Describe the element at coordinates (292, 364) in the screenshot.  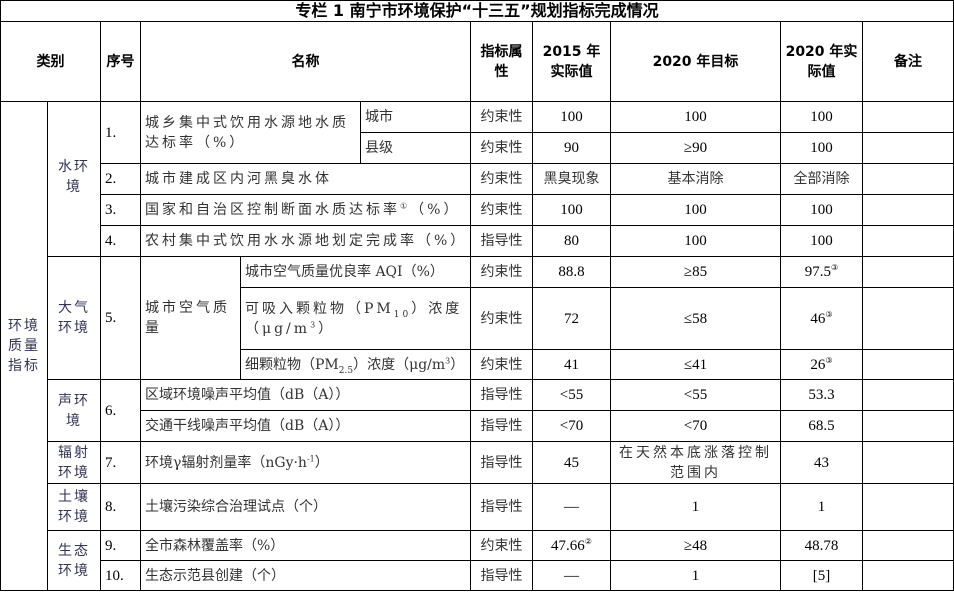
I see `text: 细颗粒物（PM` at that location.